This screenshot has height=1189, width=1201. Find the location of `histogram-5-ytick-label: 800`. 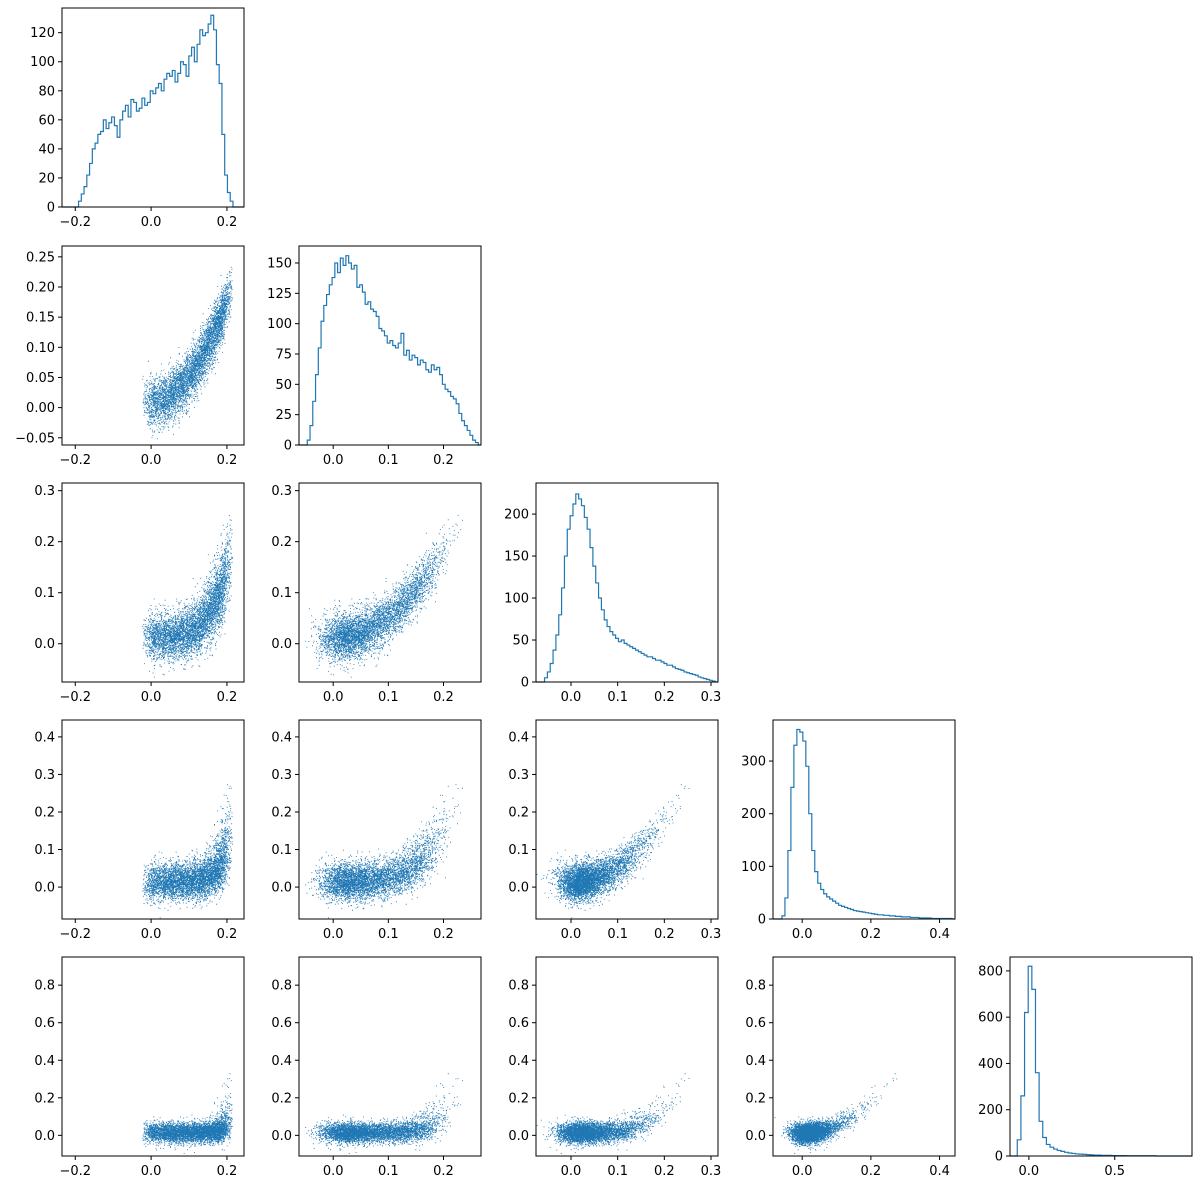

histogram-5-ytick-label: 800 is located at coordinates (990, 971).